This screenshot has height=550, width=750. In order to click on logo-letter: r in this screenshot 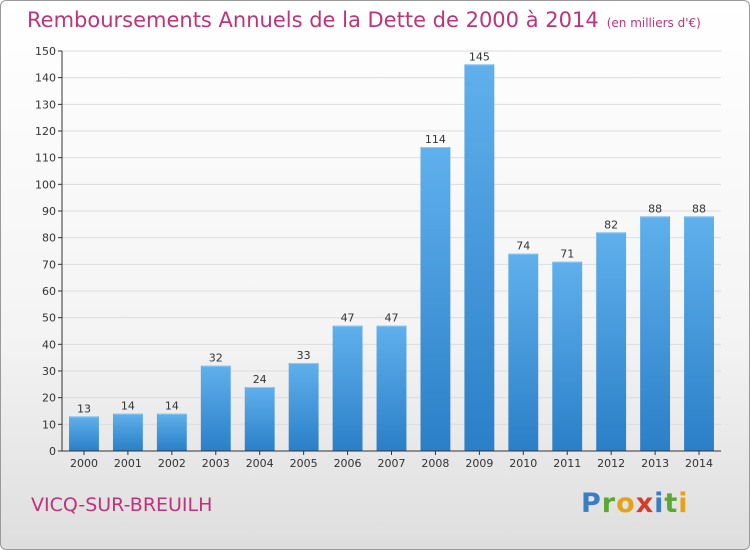, I will do `click(609, 503)`.